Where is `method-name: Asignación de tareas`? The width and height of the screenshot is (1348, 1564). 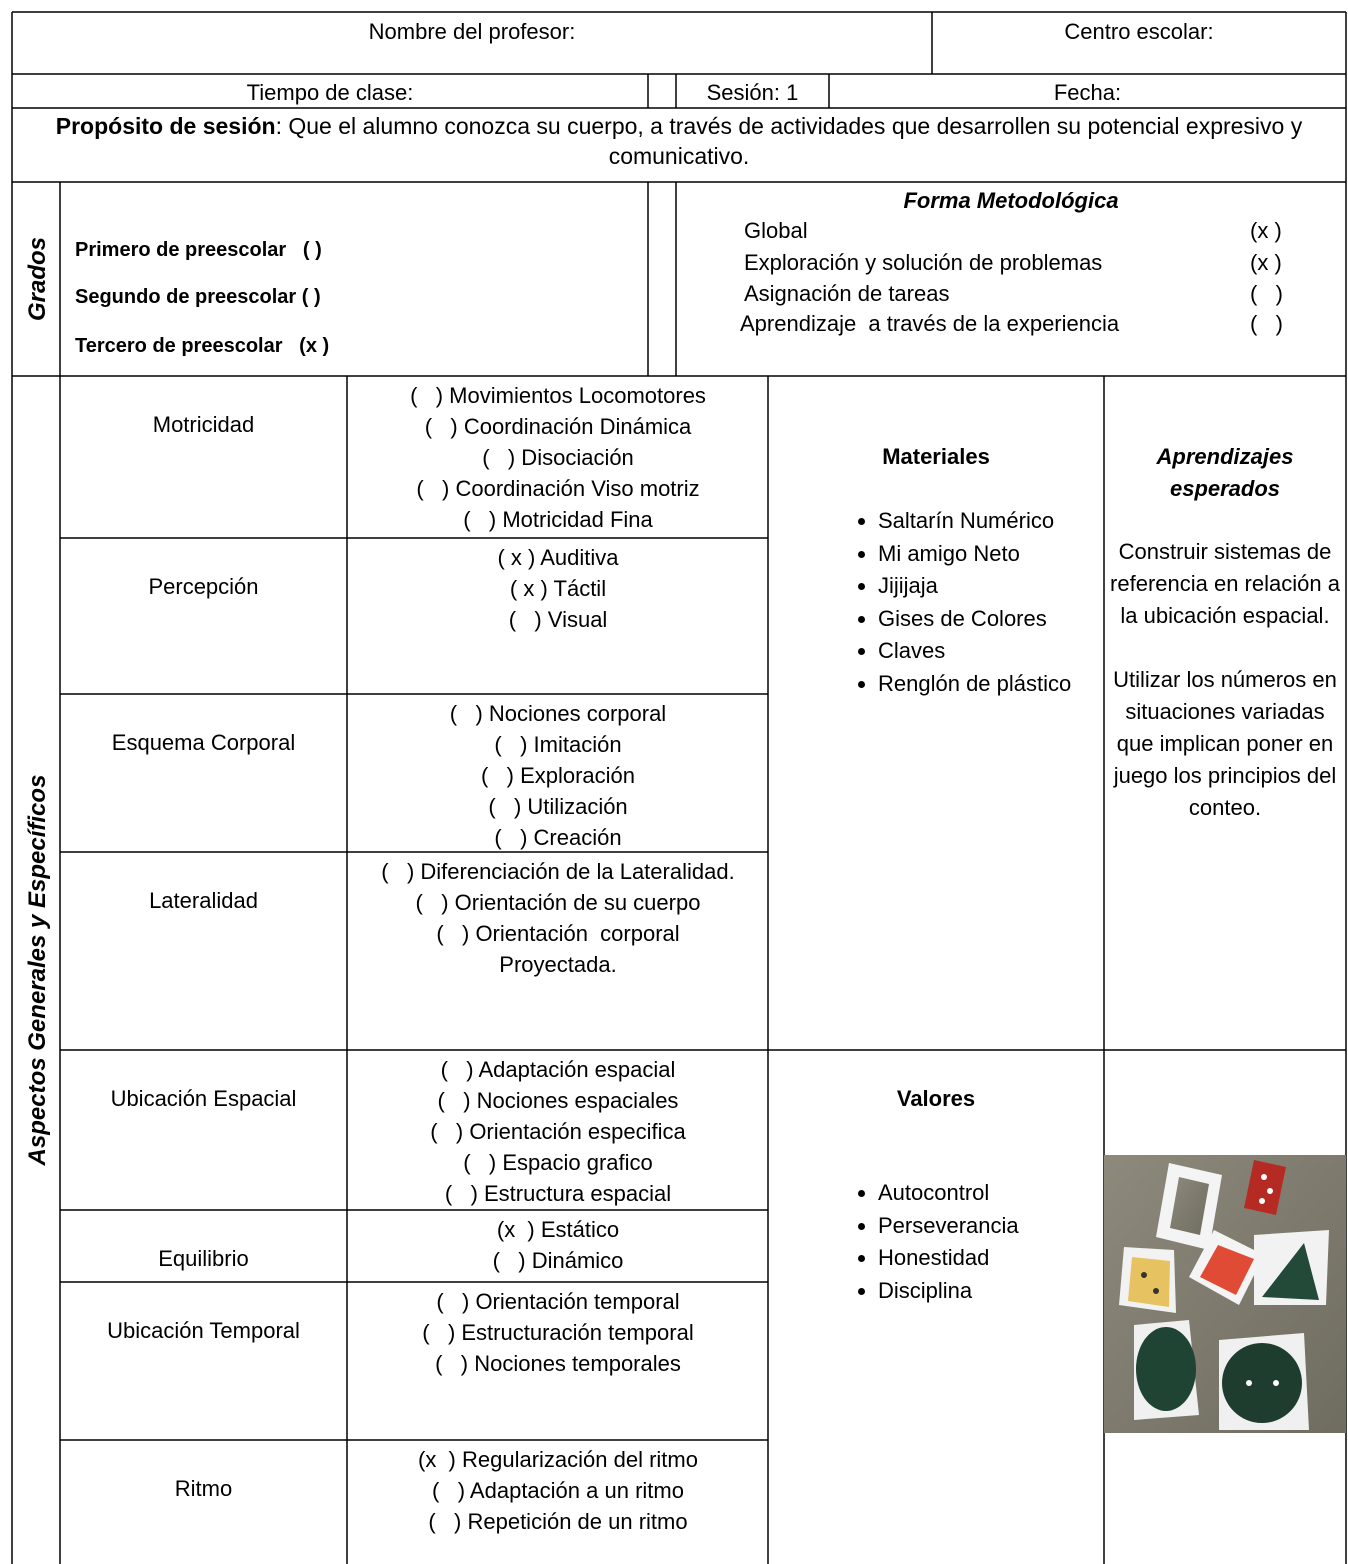
method-name: Asignación de tareas is located at coordinates (847, 293).